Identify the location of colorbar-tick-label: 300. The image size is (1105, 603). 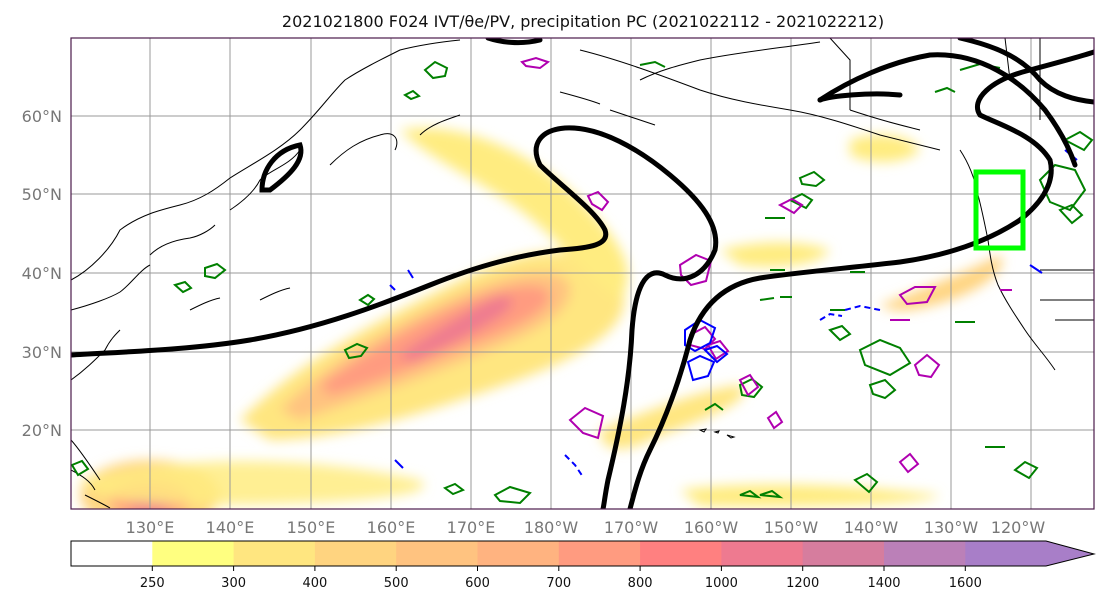
(233, 583).